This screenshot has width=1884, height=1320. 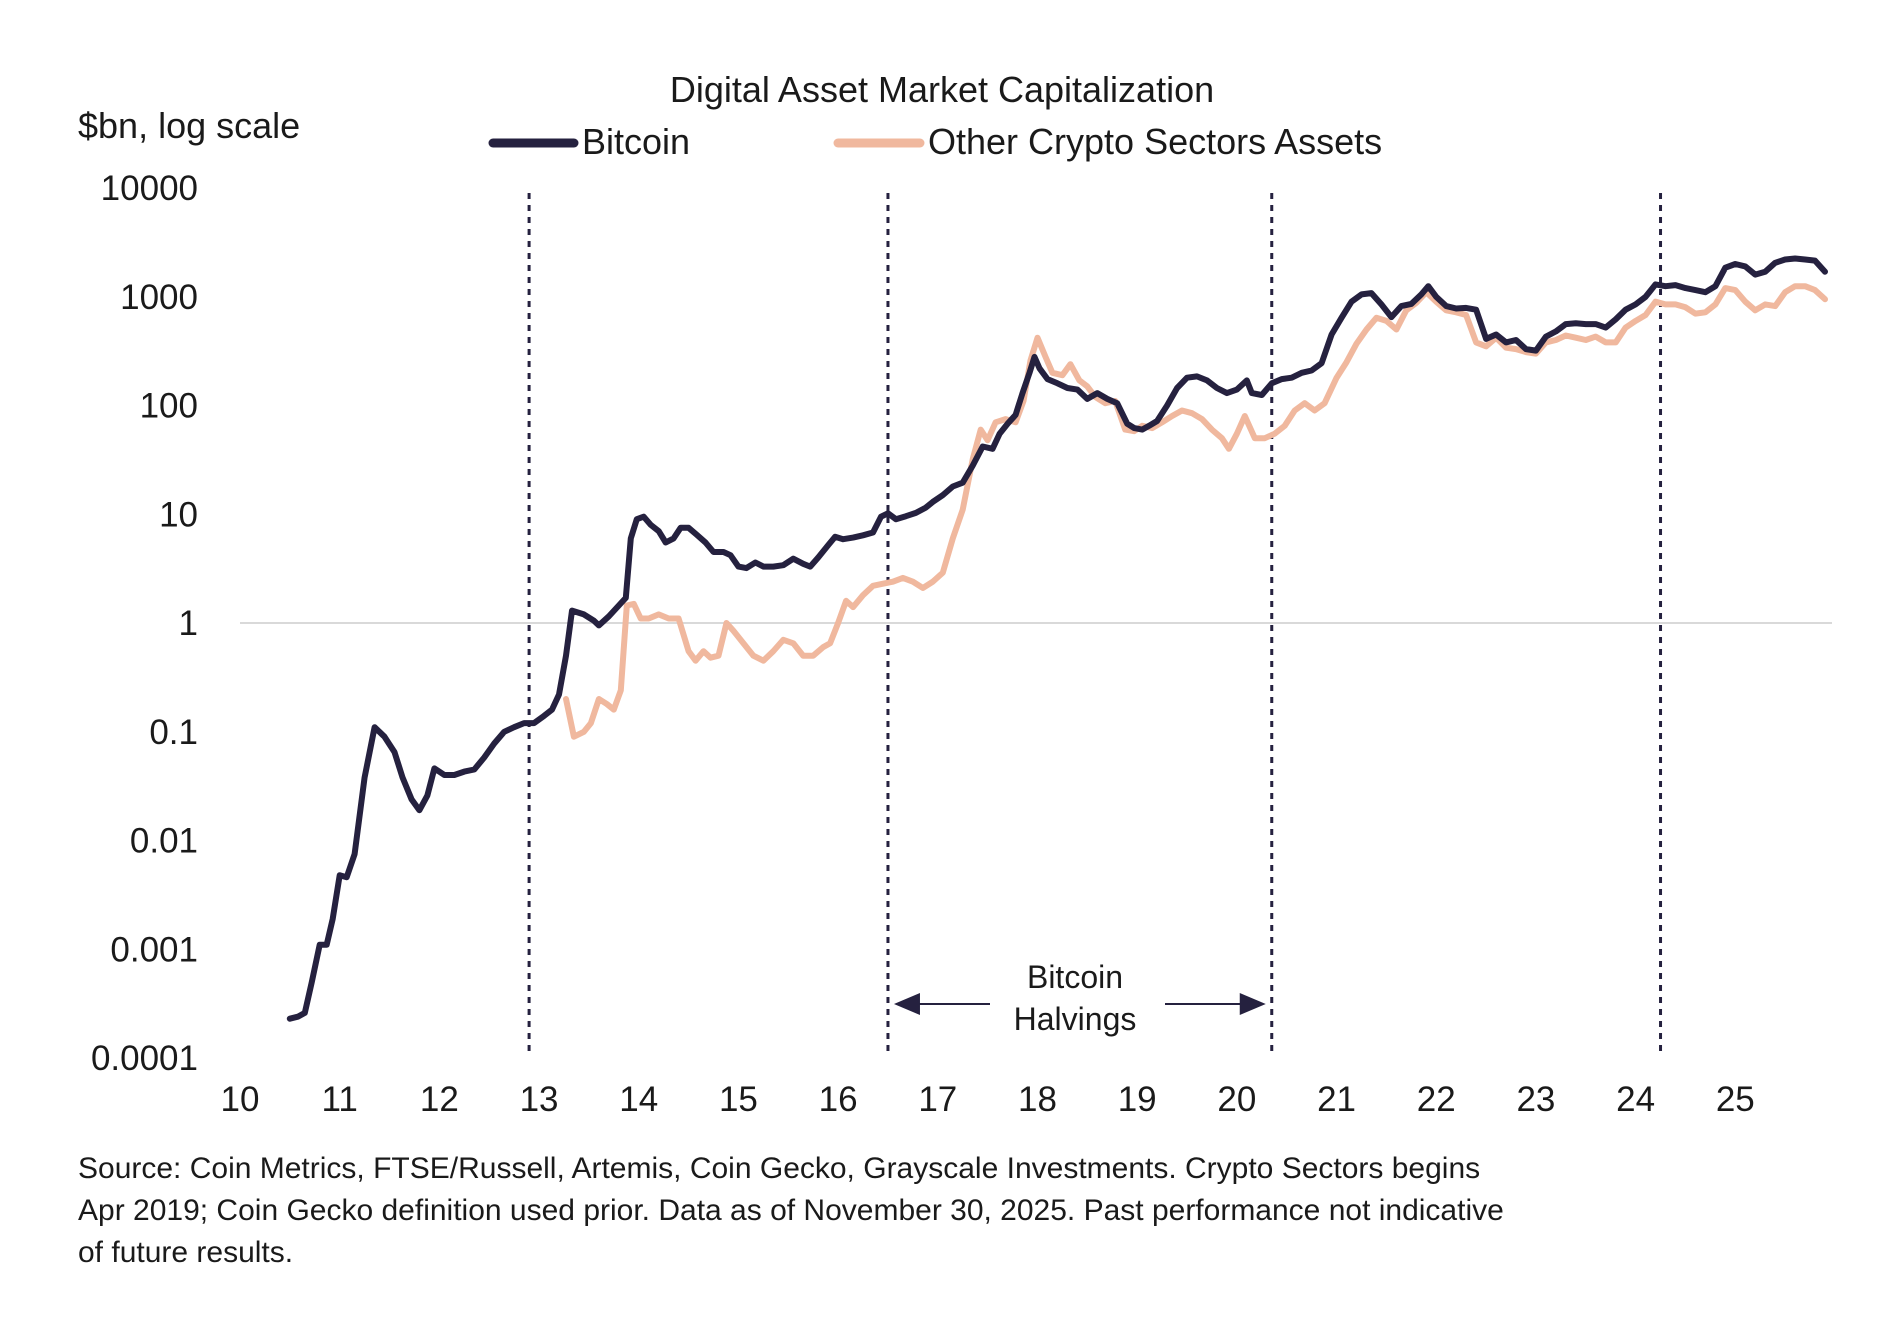 I want to click on x-tick-label: 19, so click(x=1137, y=1099).